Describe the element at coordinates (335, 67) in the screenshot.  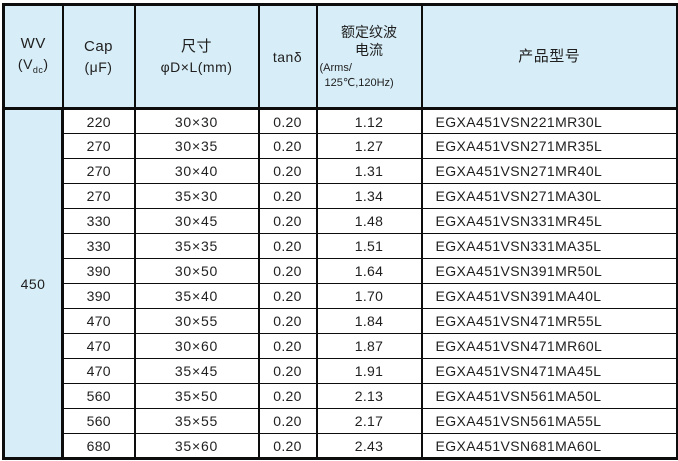
I see `ripple-unit-line: (Arms/` at that location.